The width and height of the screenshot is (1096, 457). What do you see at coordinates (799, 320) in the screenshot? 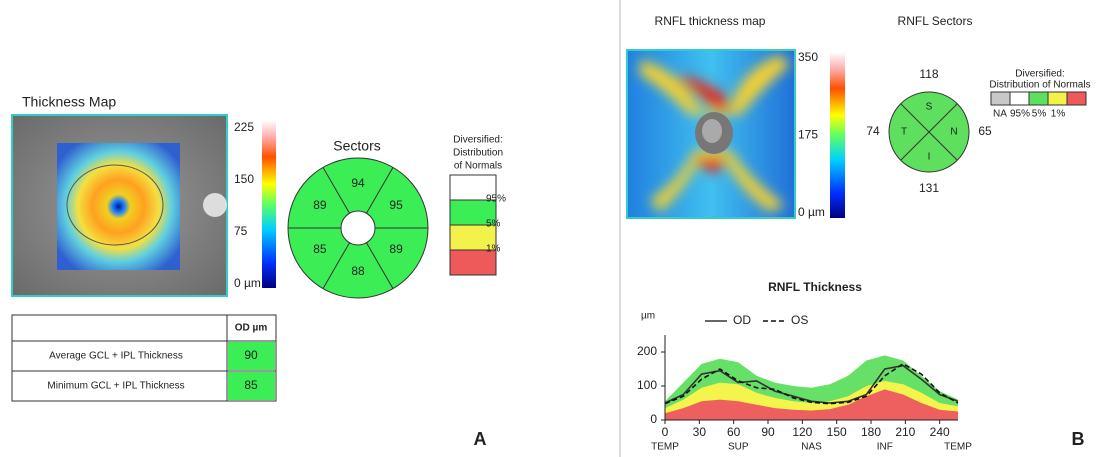
I see `legend-label: OS` at bounding box center [799, 320].